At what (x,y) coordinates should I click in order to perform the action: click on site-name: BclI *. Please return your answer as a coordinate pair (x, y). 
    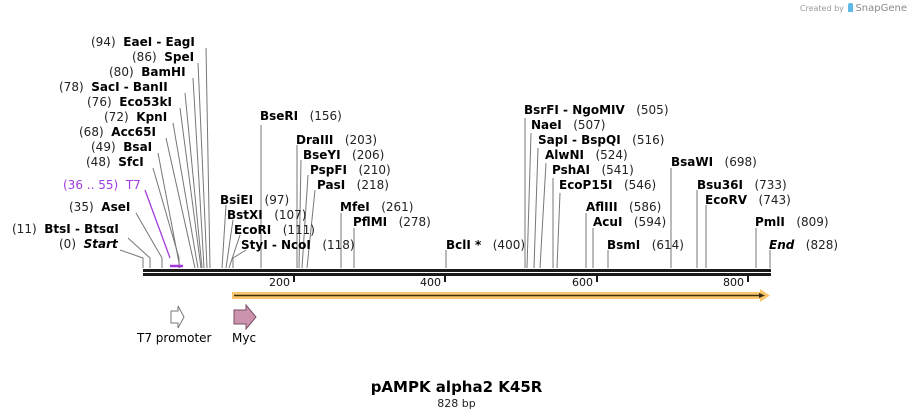
    Looking at the image, I should click on (464, 245).